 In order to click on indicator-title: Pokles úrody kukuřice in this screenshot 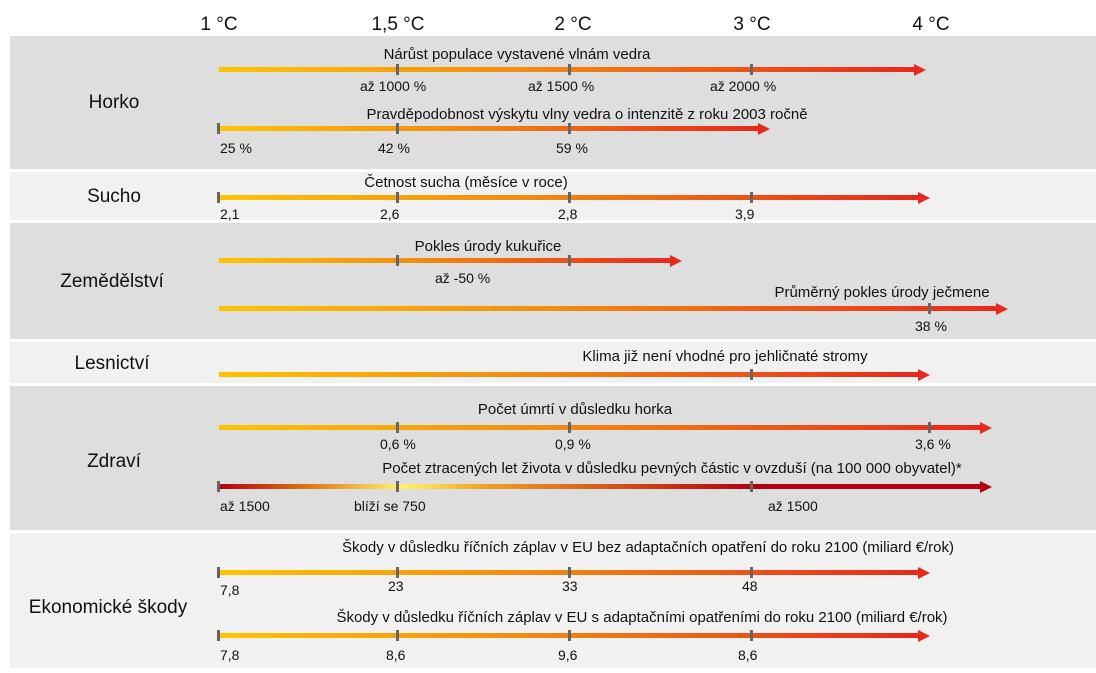, I will do `click(488, 246)`.